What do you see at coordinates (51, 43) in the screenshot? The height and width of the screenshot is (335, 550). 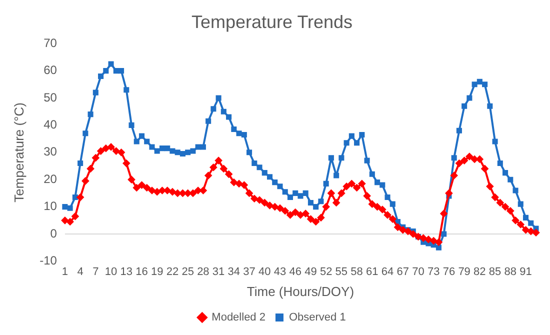 I see `y-tick-label: 70` at bounding box center [51, 43].